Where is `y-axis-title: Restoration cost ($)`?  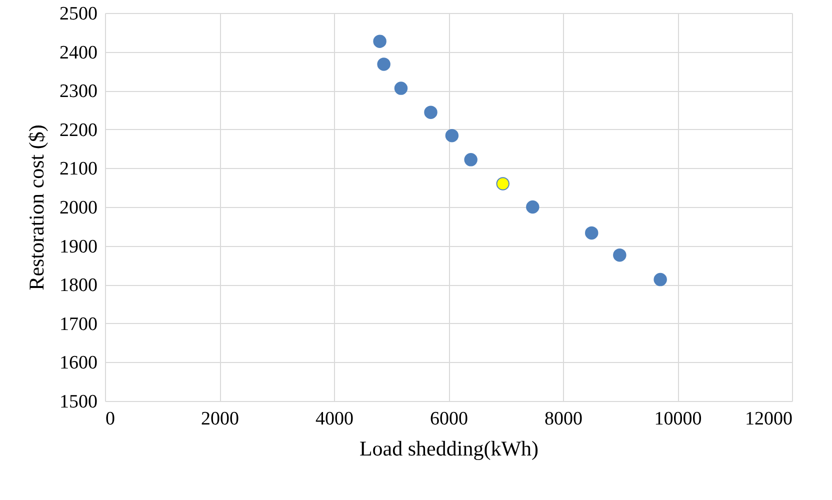 y-axis-title: Restoration cost ($) is located at coordinates (36, 207).